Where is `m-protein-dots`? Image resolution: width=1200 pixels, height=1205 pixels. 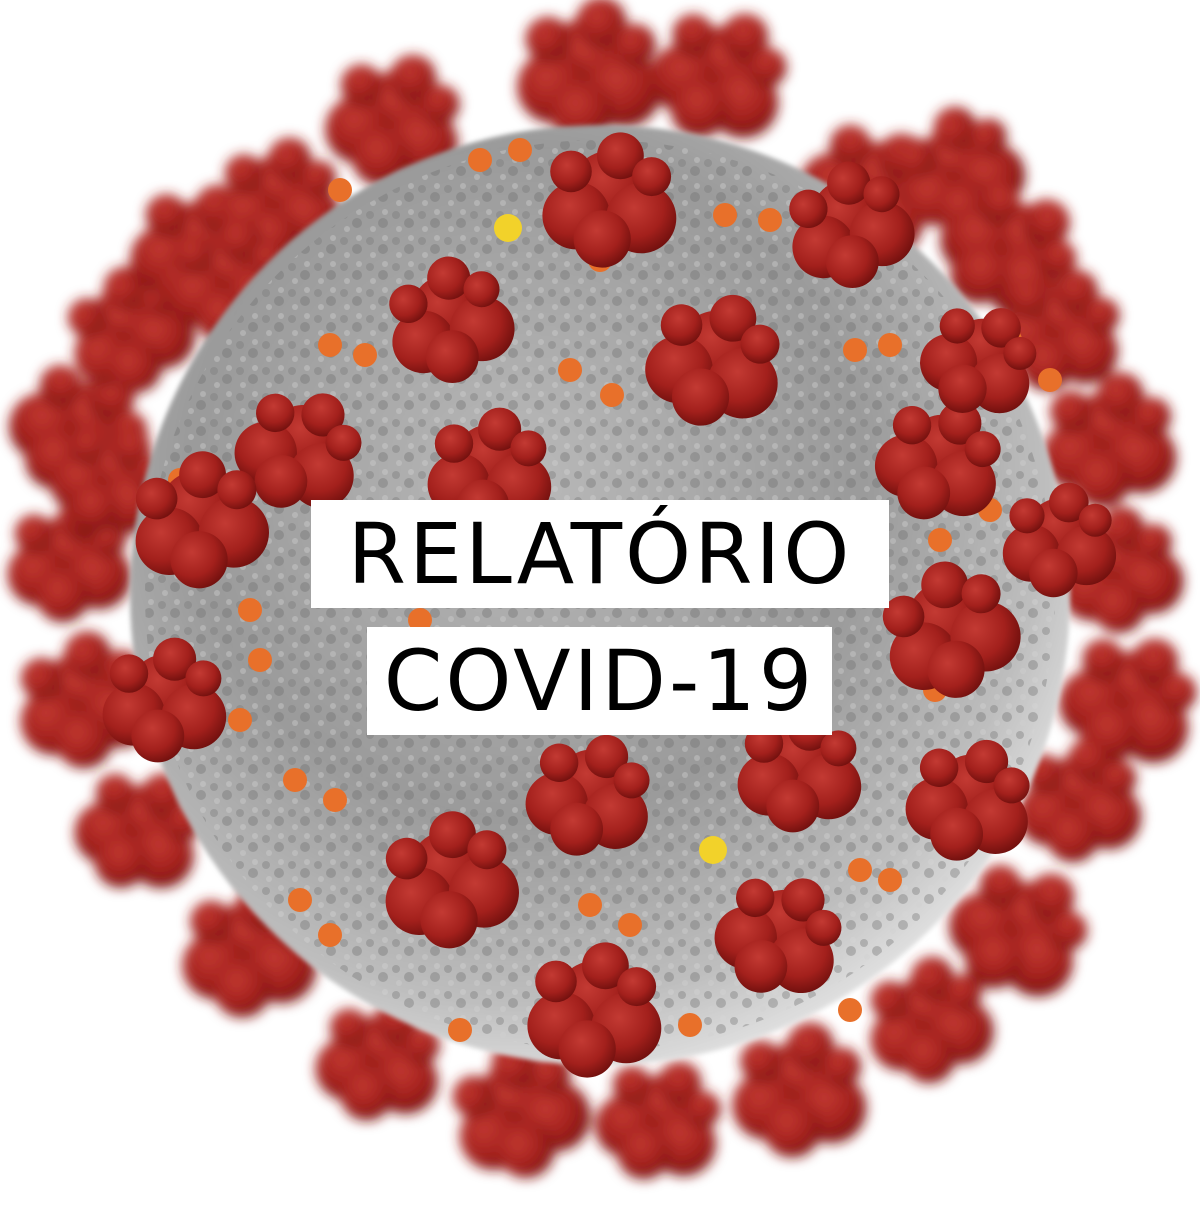 m-protein-dots is located at coordinates (610, 539).